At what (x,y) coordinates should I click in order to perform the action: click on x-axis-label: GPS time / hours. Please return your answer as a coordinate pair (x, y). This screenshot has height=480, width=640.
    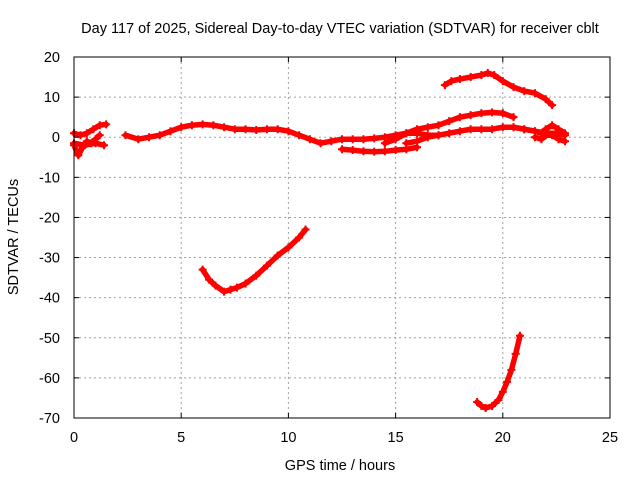
    Looking at the image, I should click on (340, 466).